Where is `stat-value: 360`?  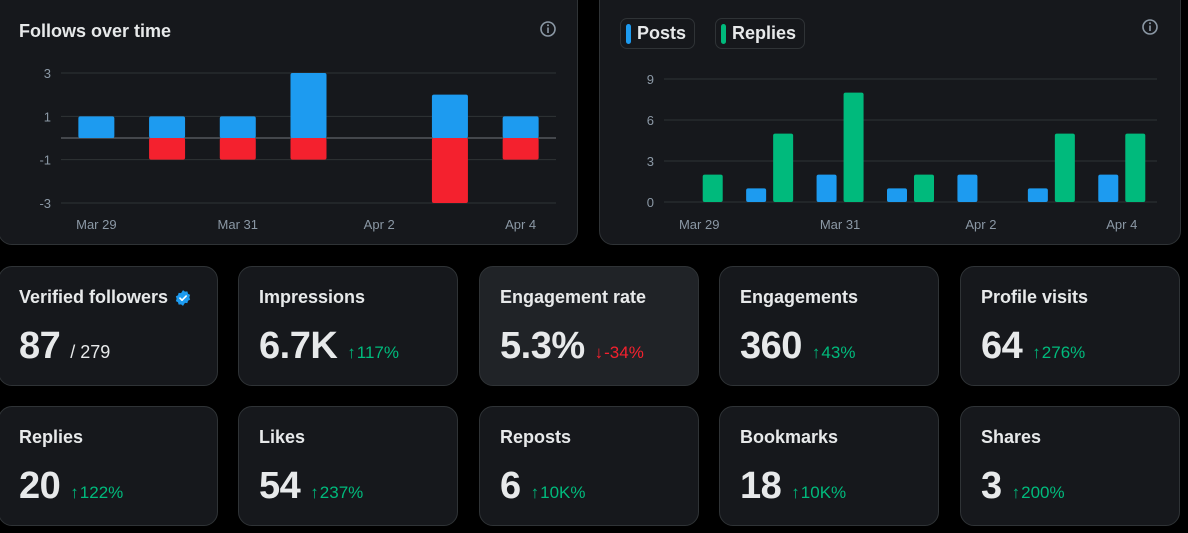 stat-value: 360 is located at coordinates (771, 346).